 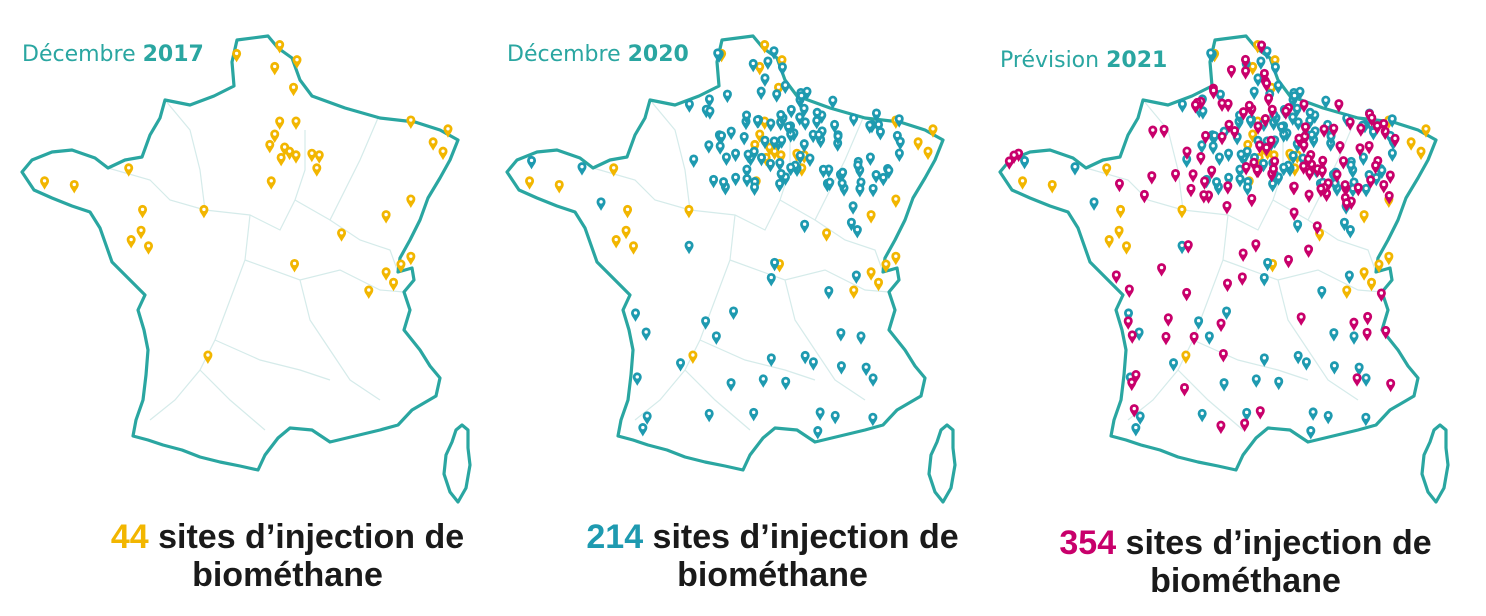 I want to click on title-year: 2020, so click(x=658, y=54).